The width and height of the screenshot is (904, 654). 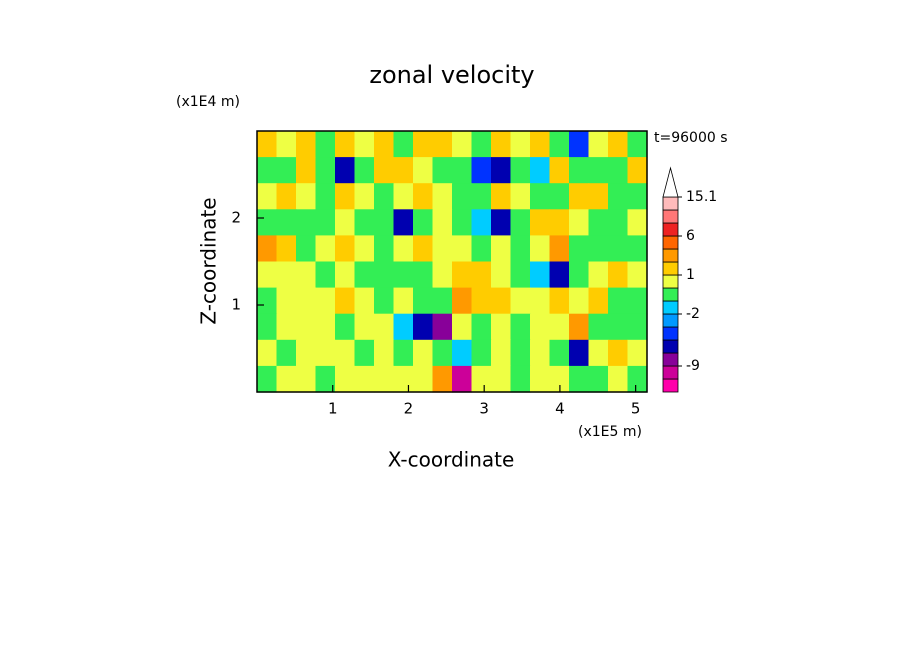 What do you see at coordinates (636, 409) in the screenshot?
I see `x-tick-label: 5` at bounding box center [636, 409].